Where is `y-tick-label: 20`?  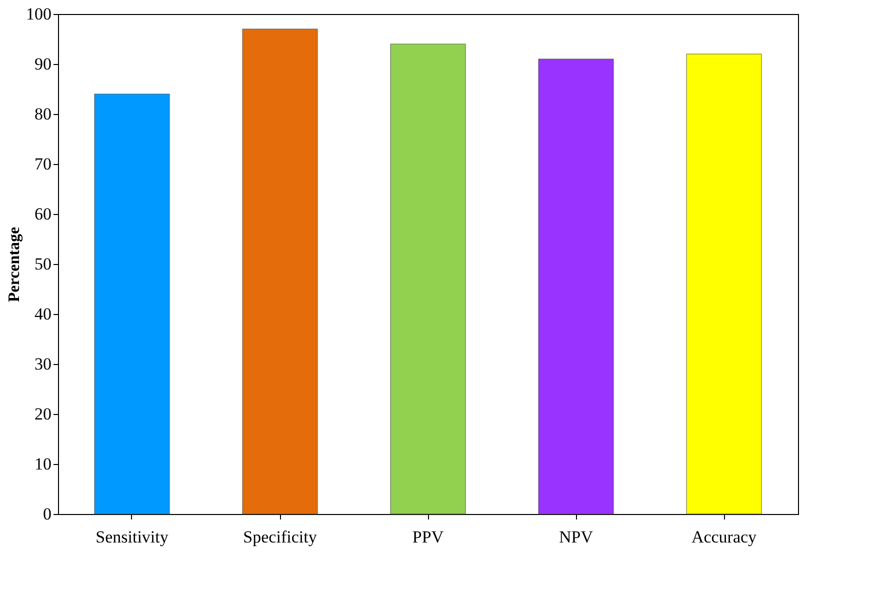 y-tick-label: 20 is located at coordinates (43, 414).